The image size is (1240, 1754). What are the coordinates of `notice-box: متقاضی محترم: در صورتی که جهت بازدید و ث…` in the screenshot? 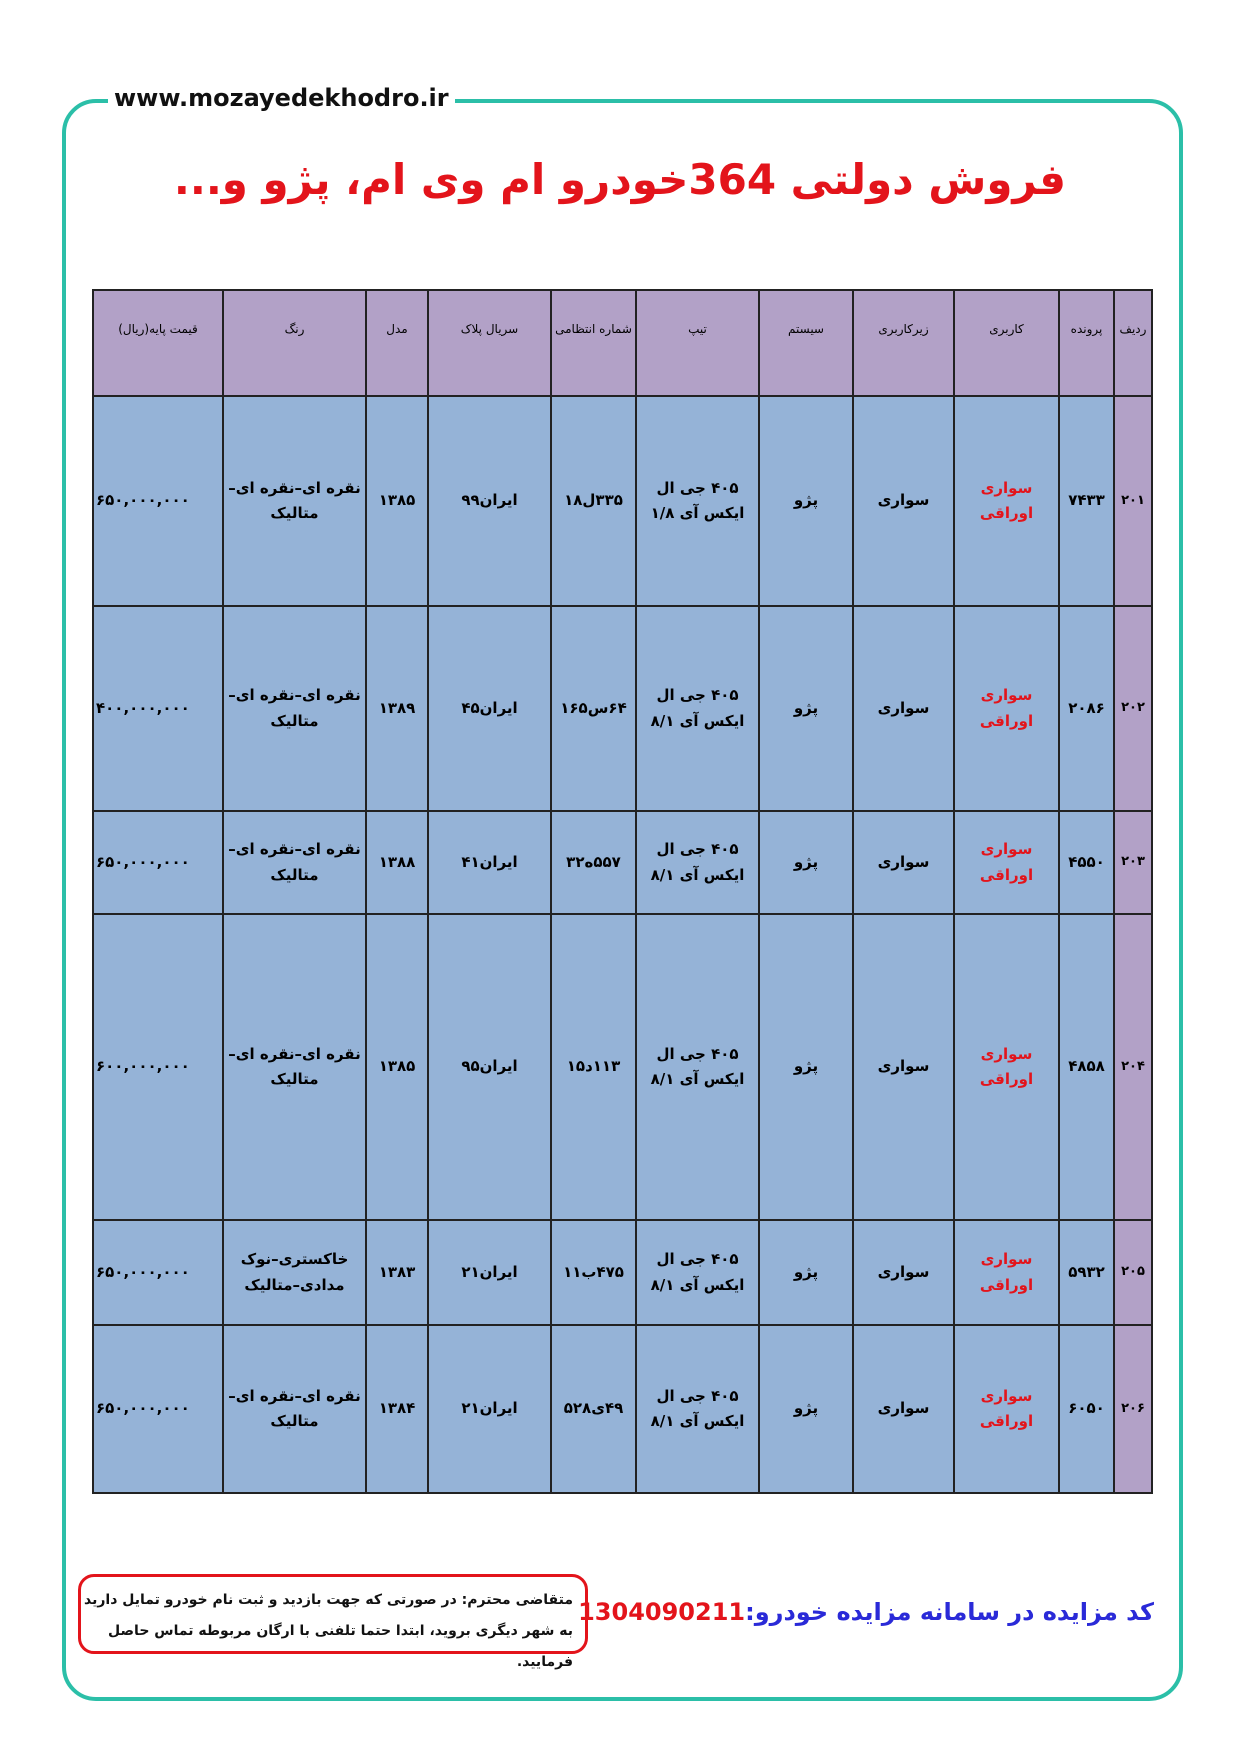 It's located at (333, 1622).